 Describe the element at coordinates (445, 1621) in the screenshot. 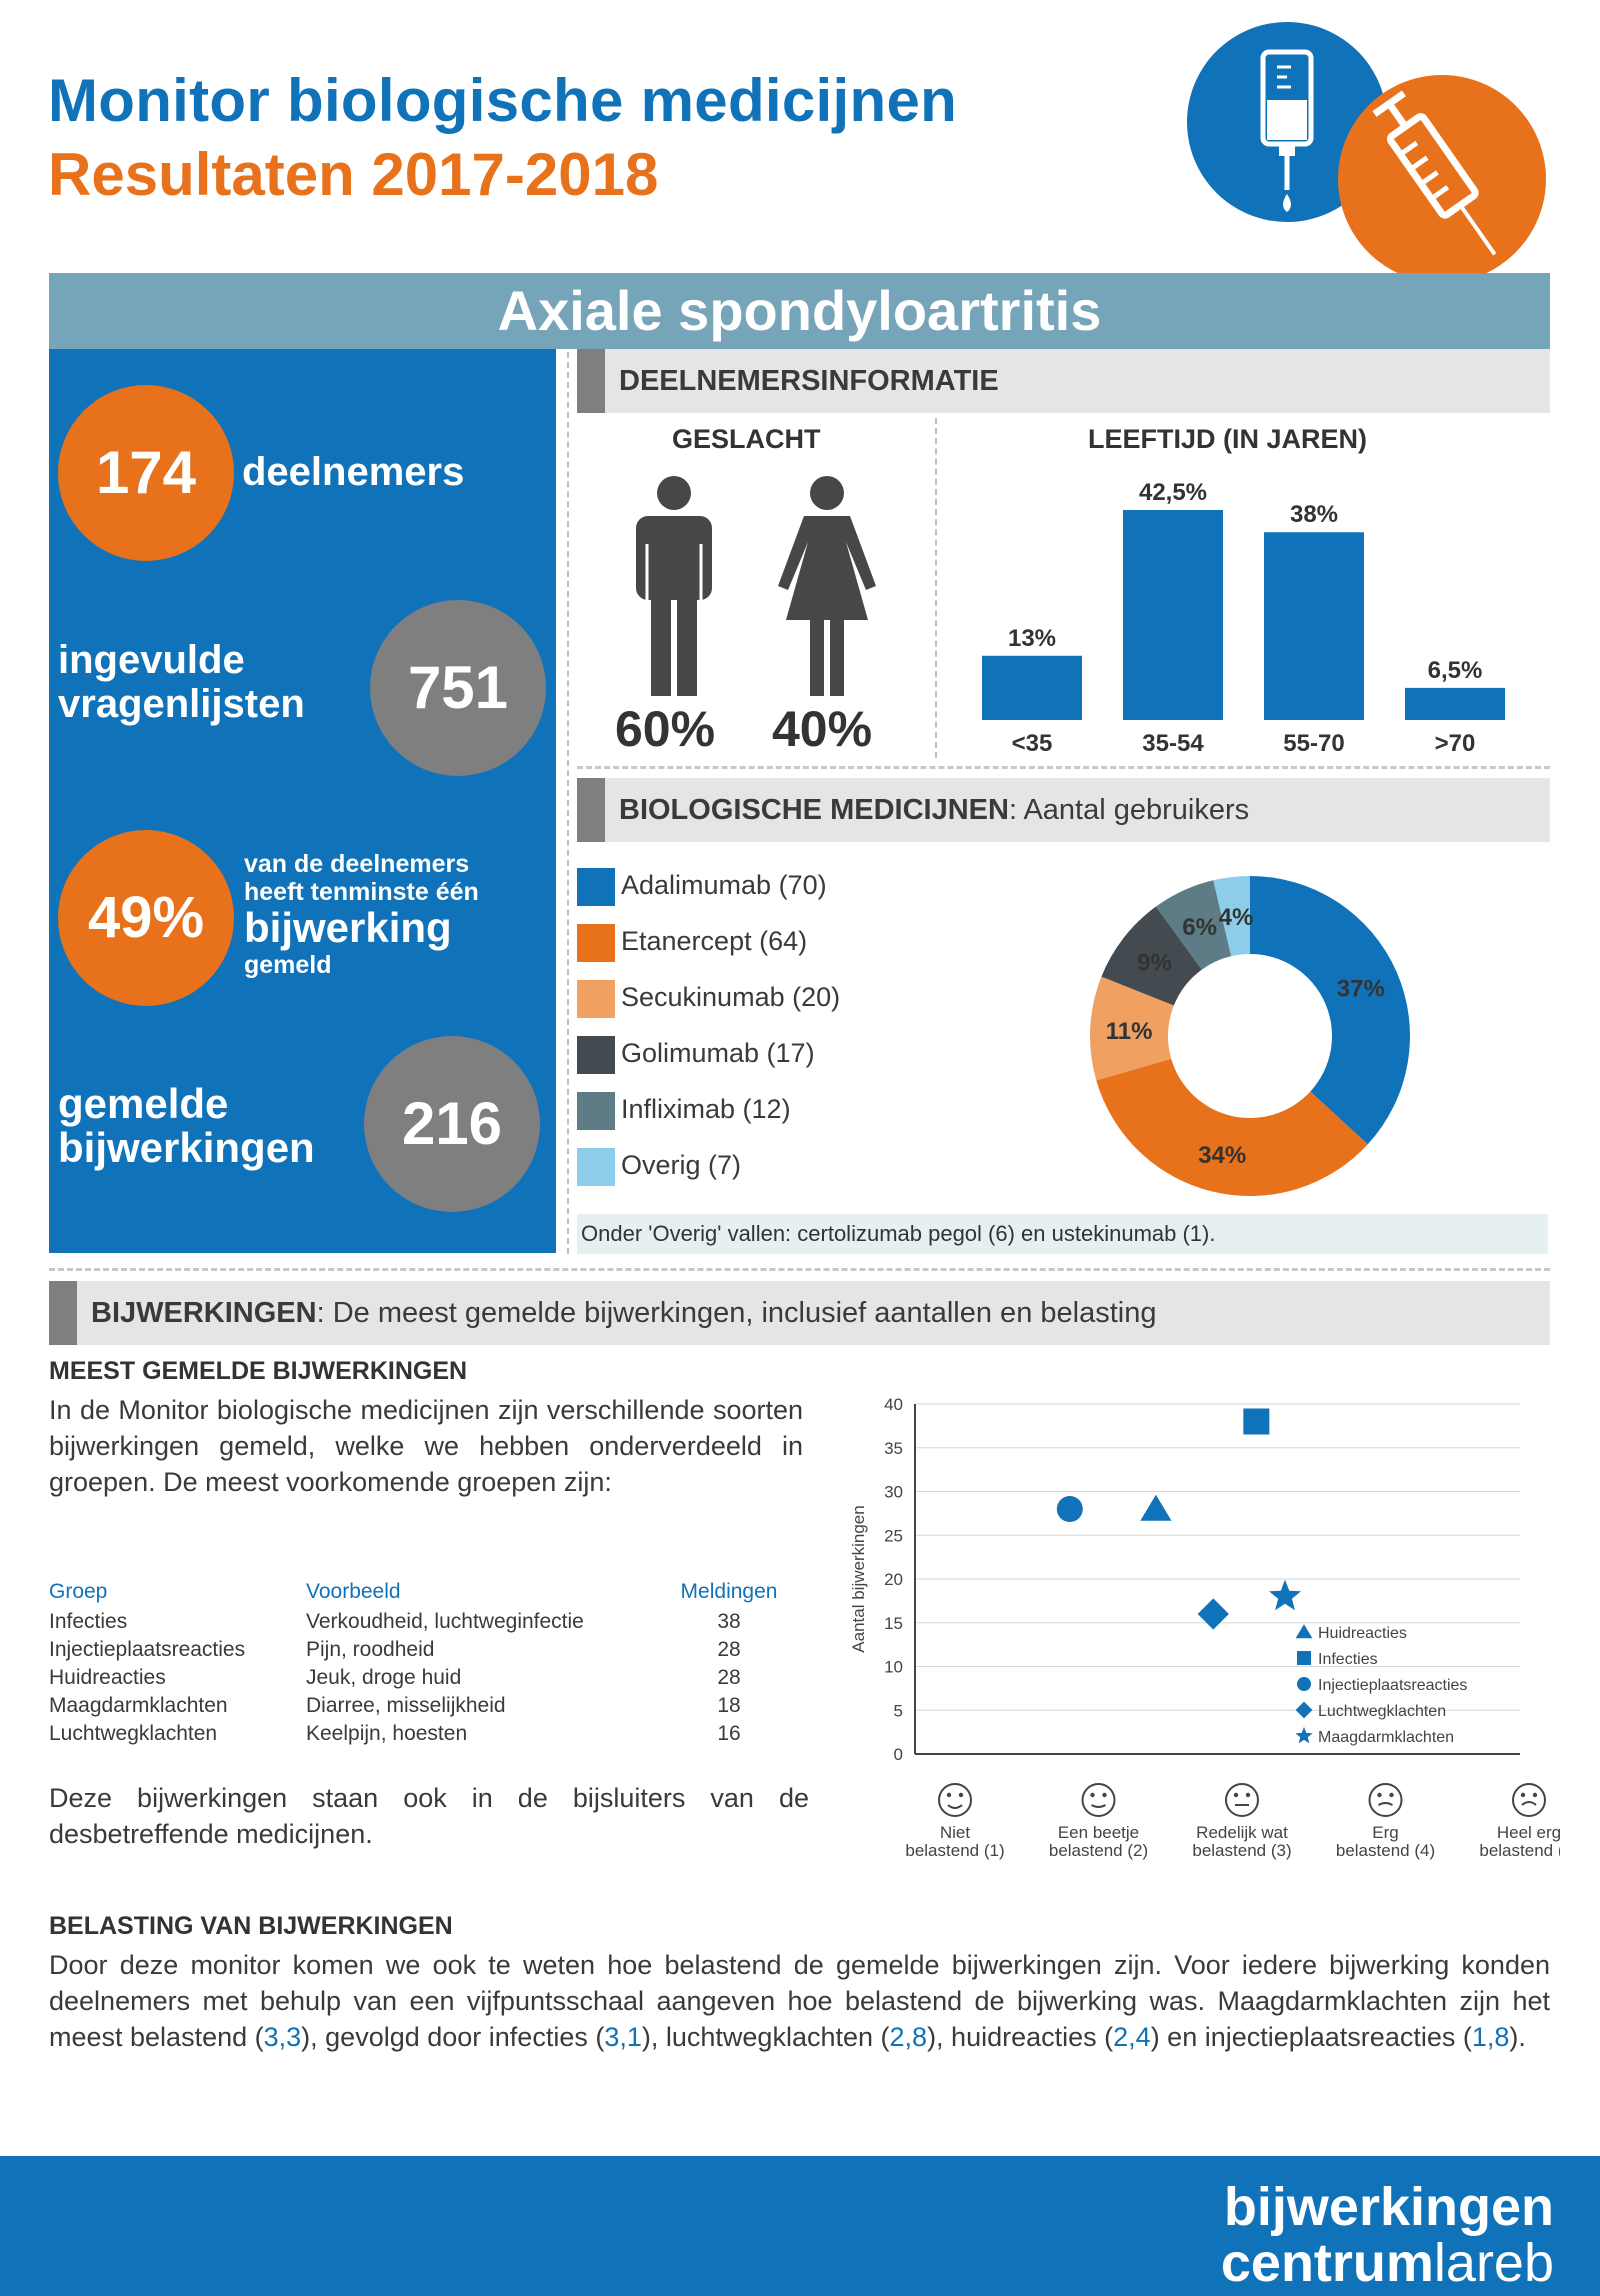

I see `table-cell: Verkoudheid, luchtweginfectie` at that location.